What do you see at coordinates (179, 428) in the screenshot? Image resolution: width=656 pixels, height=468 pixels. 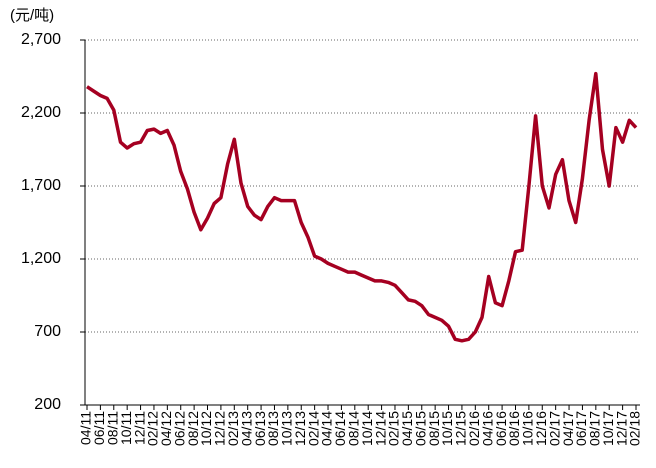 I see `x-tick-label: 06/12` at bounding box center [179, 428].